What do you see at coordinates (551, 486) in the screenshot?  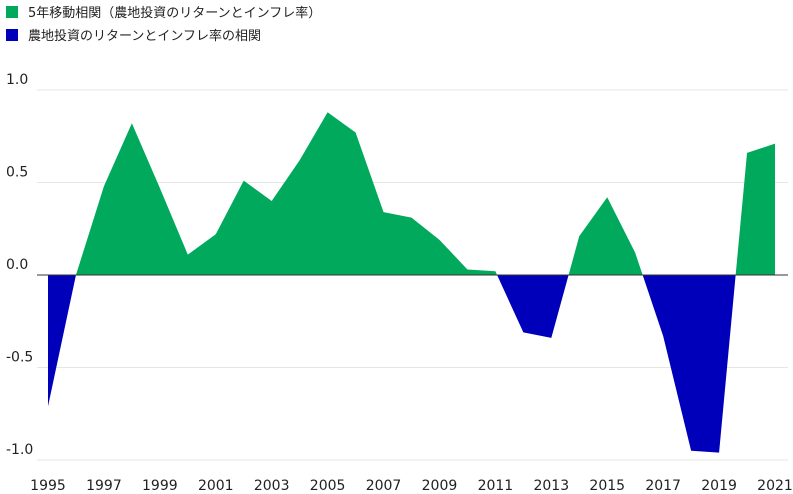 I see `x-tick-label: 2013` at bounding box center [551, 486].